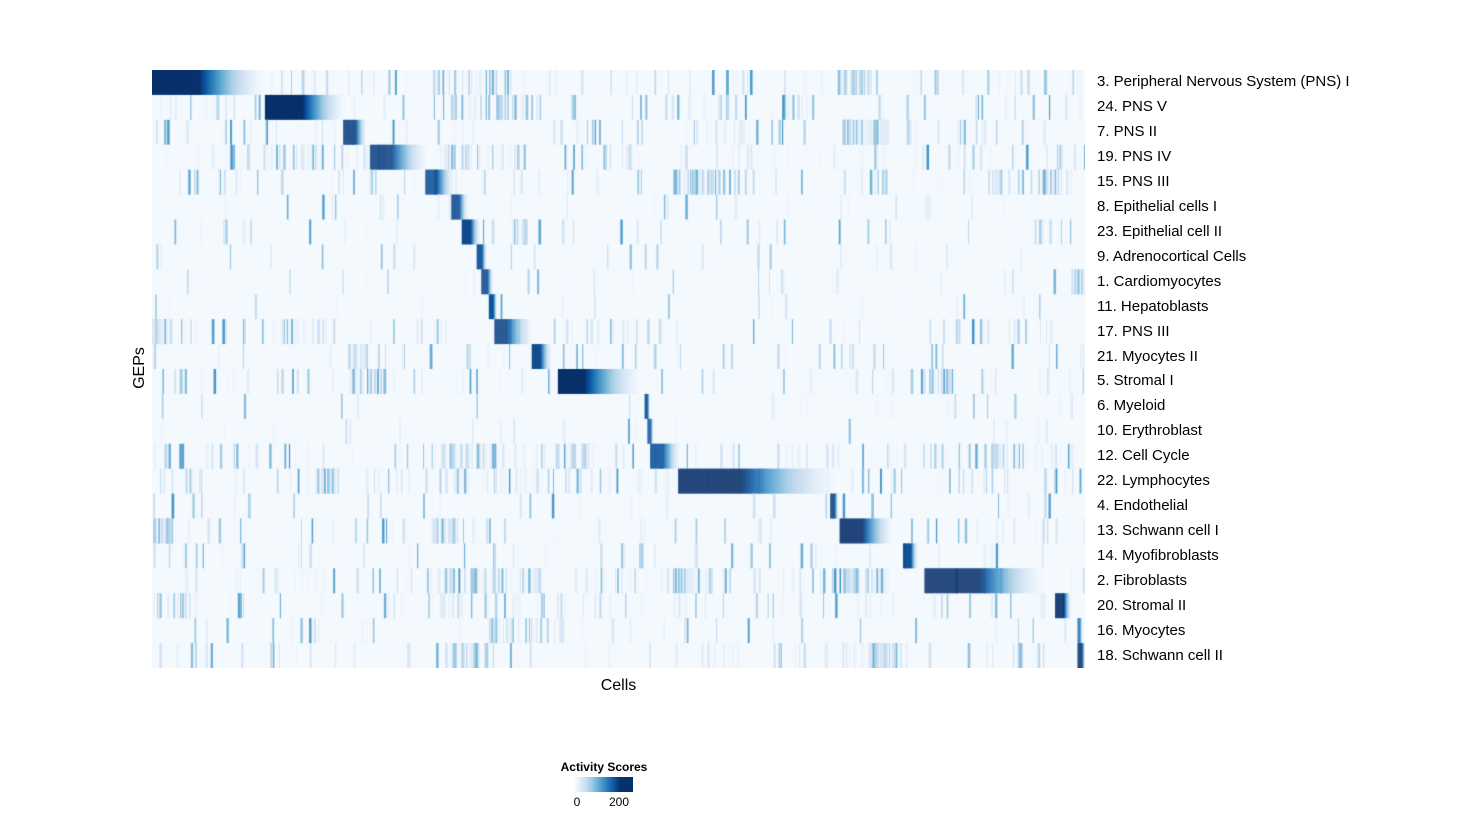 The image size is (1457, 815). I want to click on row-label-14: 6. Myeloid, so click(1131, 406).